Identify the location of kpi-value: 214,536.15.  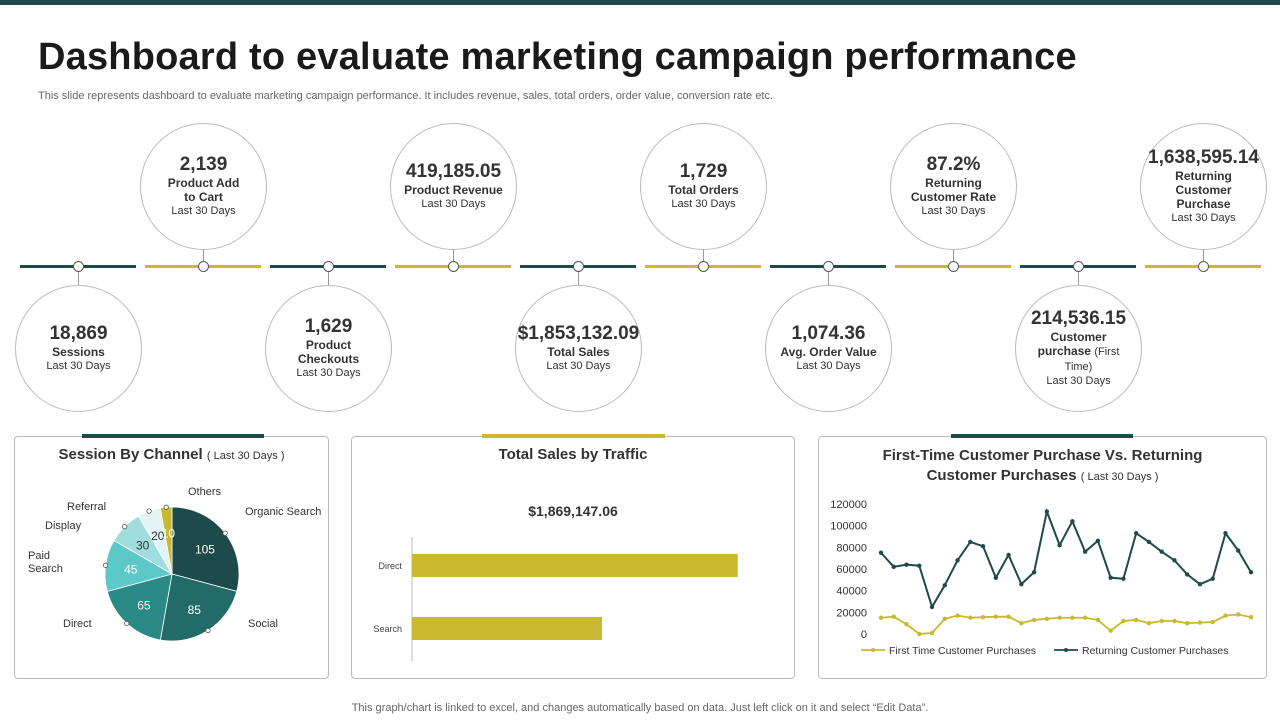
(1078, 318).